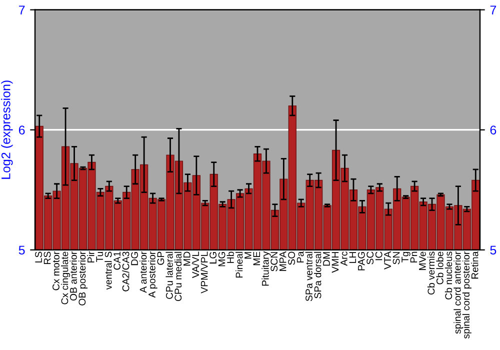 The image size is (500, 350). What do you see at coordinates (108, 271) in the screenshot?
I see `x-tick-label: ventral S` at bounding box center [108, 271].